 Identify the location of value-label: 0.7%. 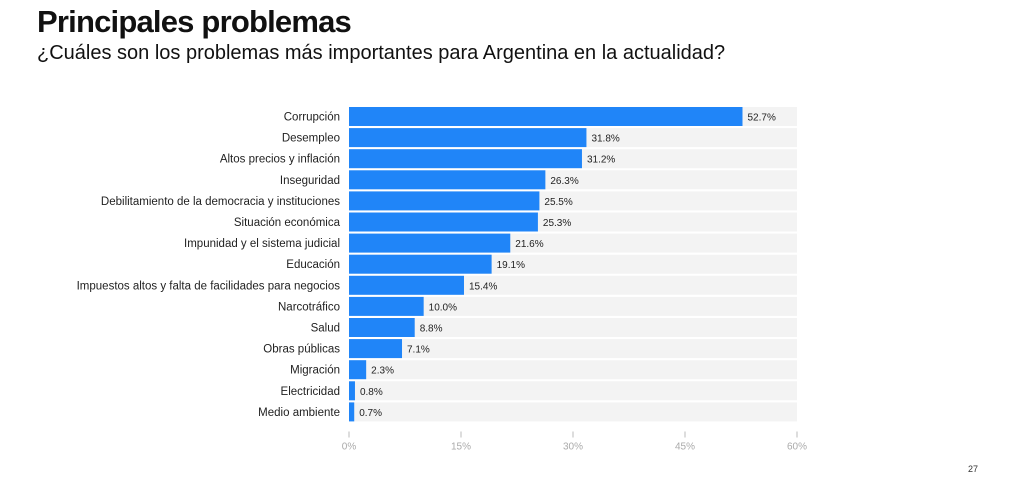
(370, 413).